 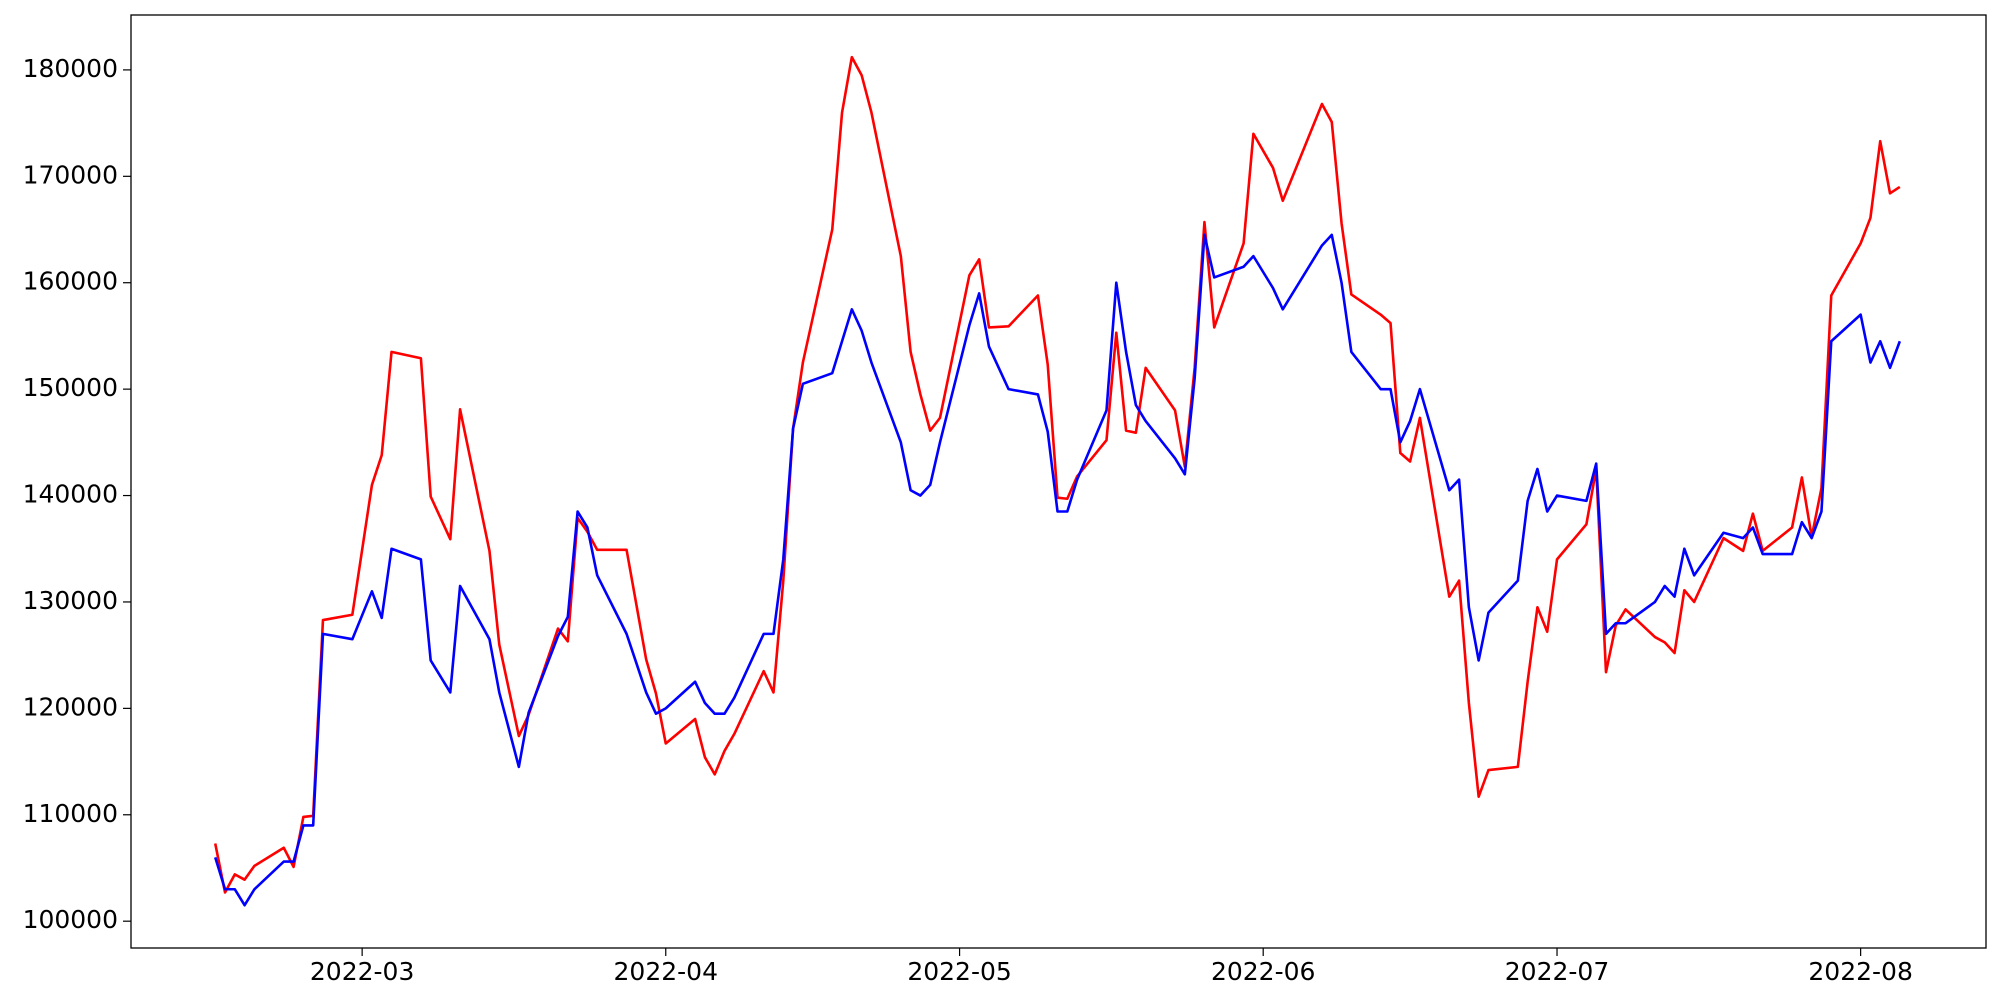 I want to click on y-tick-label: 130000, so click(x=70, y=600).